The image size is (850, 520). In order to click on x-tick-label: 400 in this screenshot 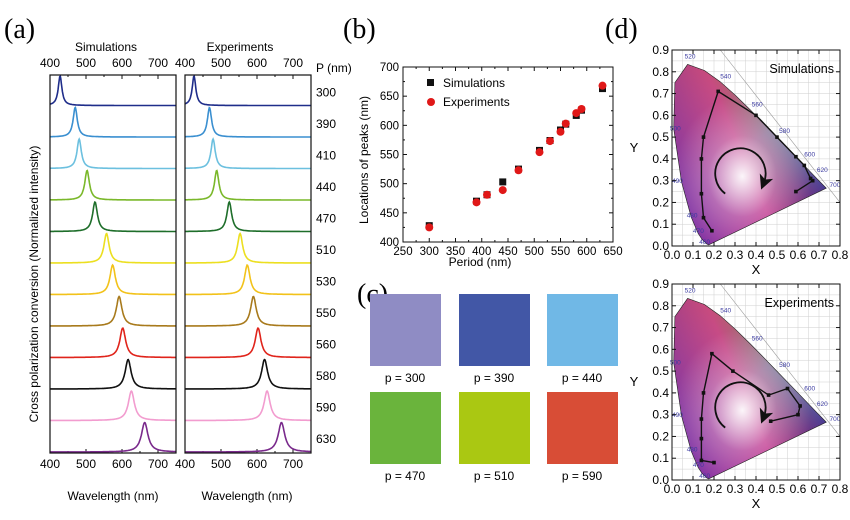, I will do `click(481, 252)`.